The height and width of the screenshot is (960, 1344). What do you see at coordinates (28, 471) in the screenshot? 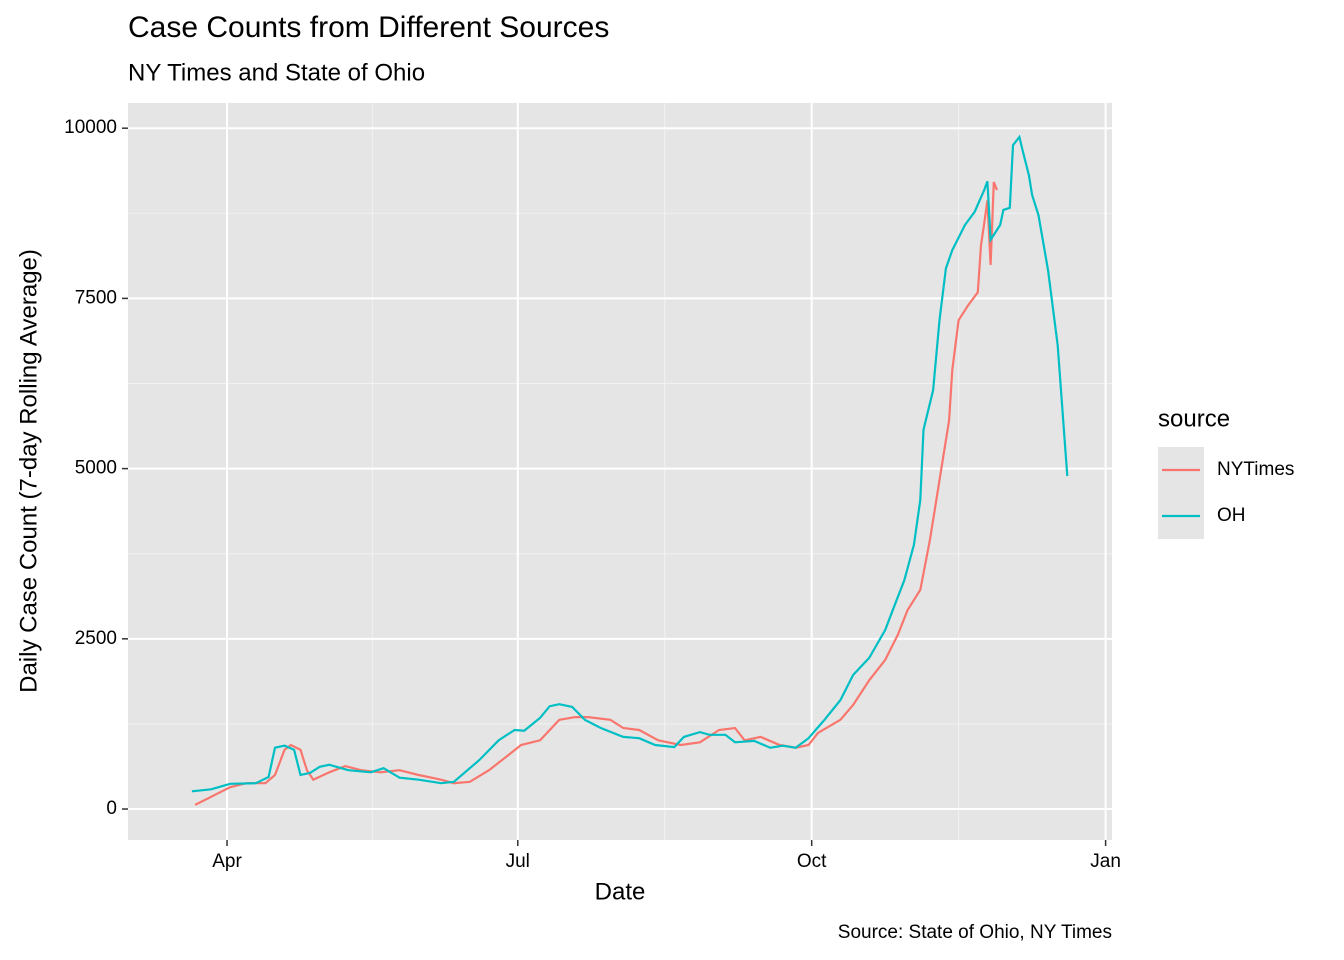
I see `y-axis-label: Daily Case Count (7-day Rolling Average)` at bounding box center [28, 471].